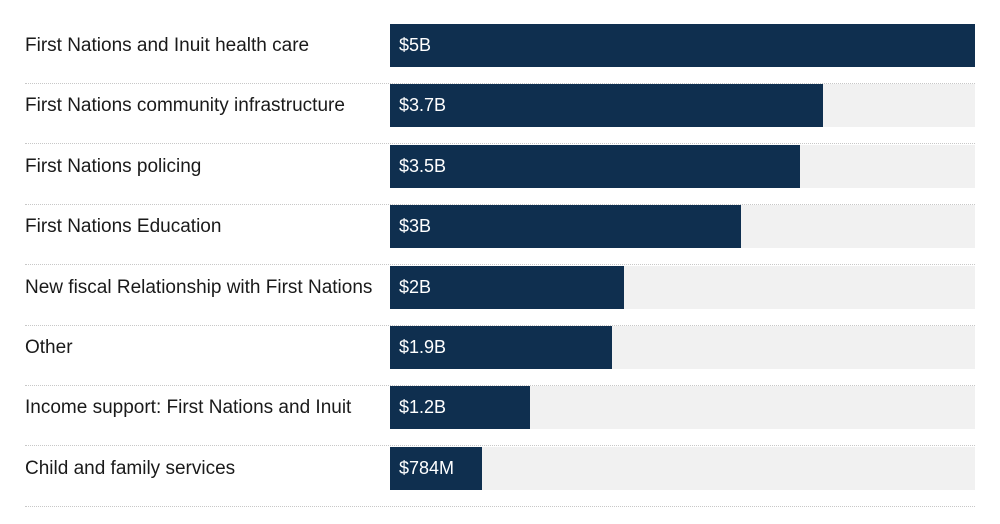 The width and height of the screenshot is (1000, 524). I want to click on bar-track: $3.5B, so click(682, 166).